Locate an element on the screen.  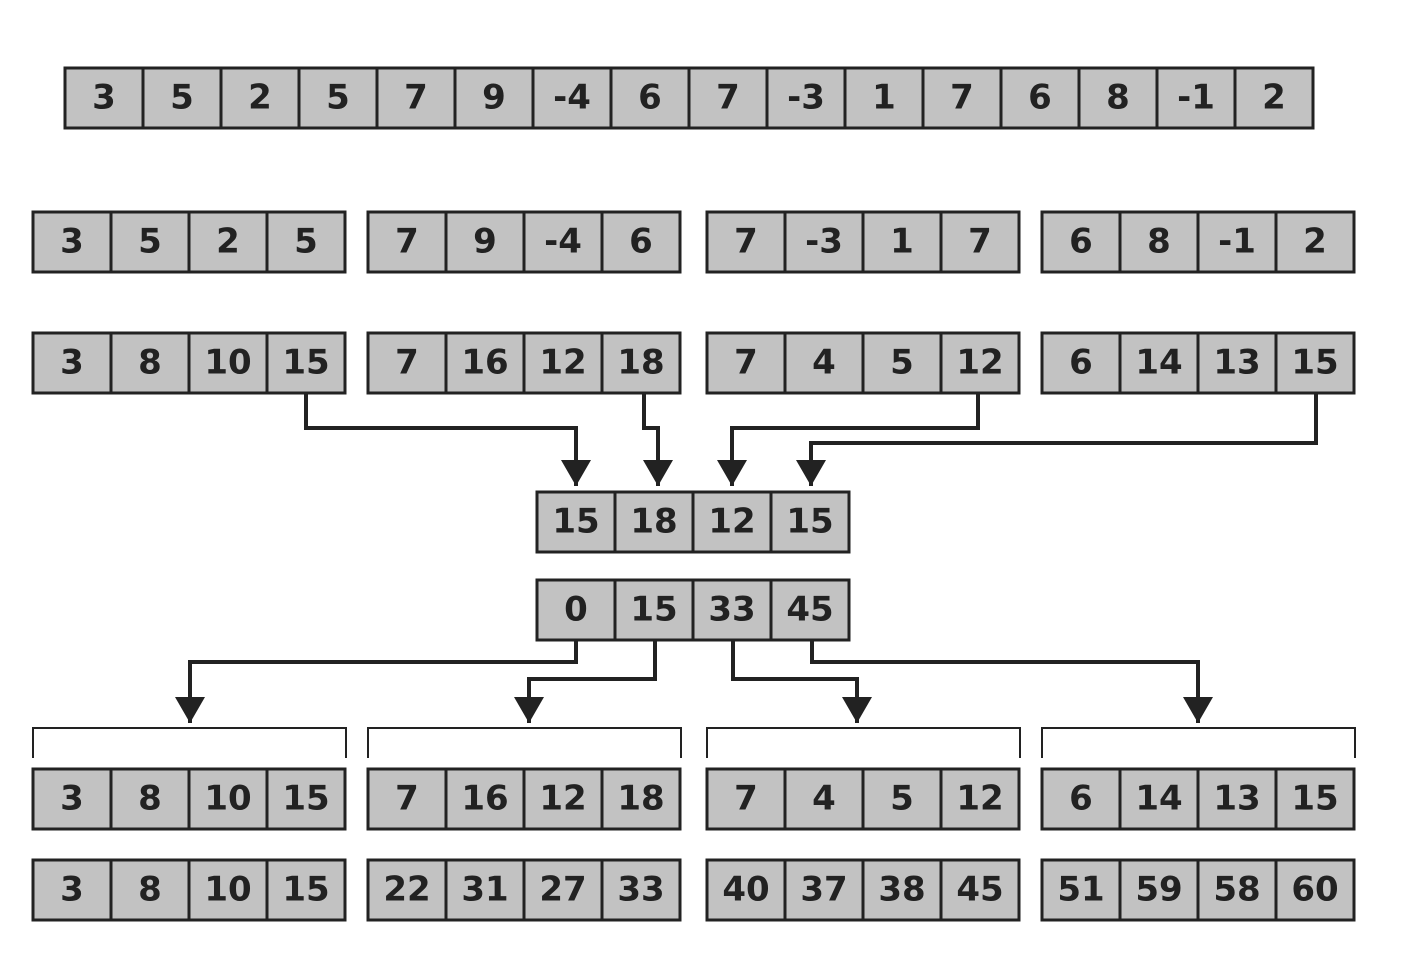
block-offsets: 0 15 33 45 is located at coordinates (693, 610).